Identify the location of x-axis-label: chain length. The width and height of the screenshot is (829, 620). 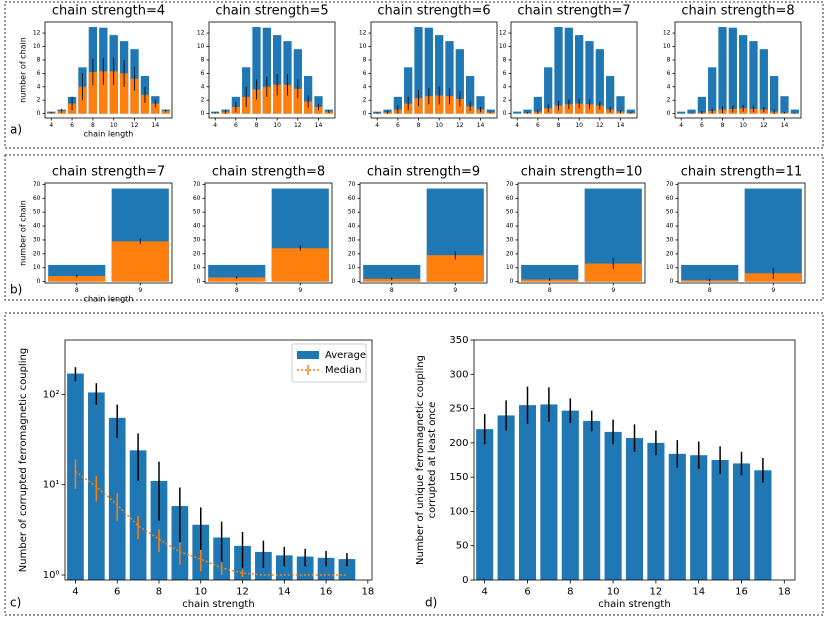
(109, 134).